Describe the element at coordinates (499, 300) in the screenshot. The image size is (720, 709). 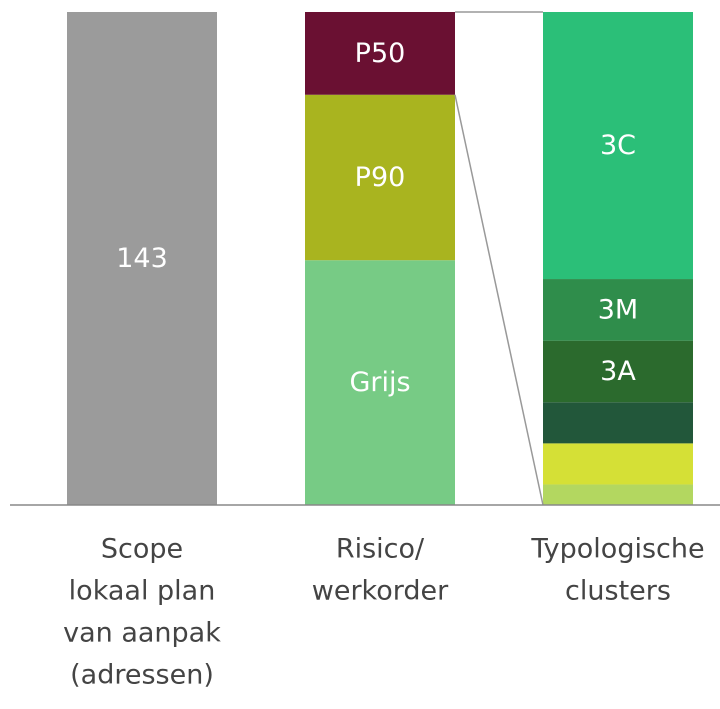
I see `connector` at that location.